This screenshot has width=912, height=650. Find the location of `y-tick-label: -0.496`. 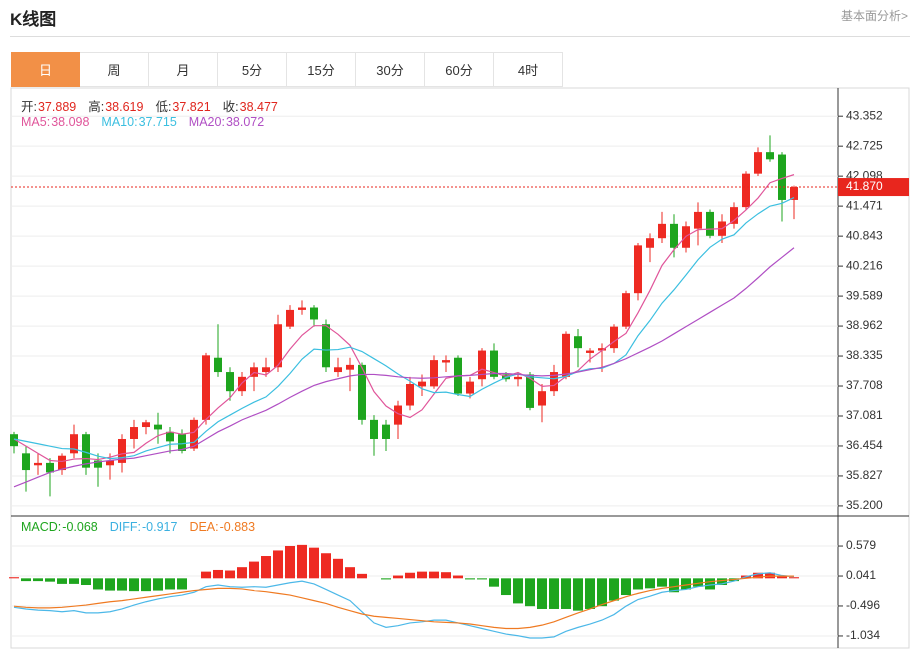

y-tick-label: -0.496 is located at coordinates (863, 605).